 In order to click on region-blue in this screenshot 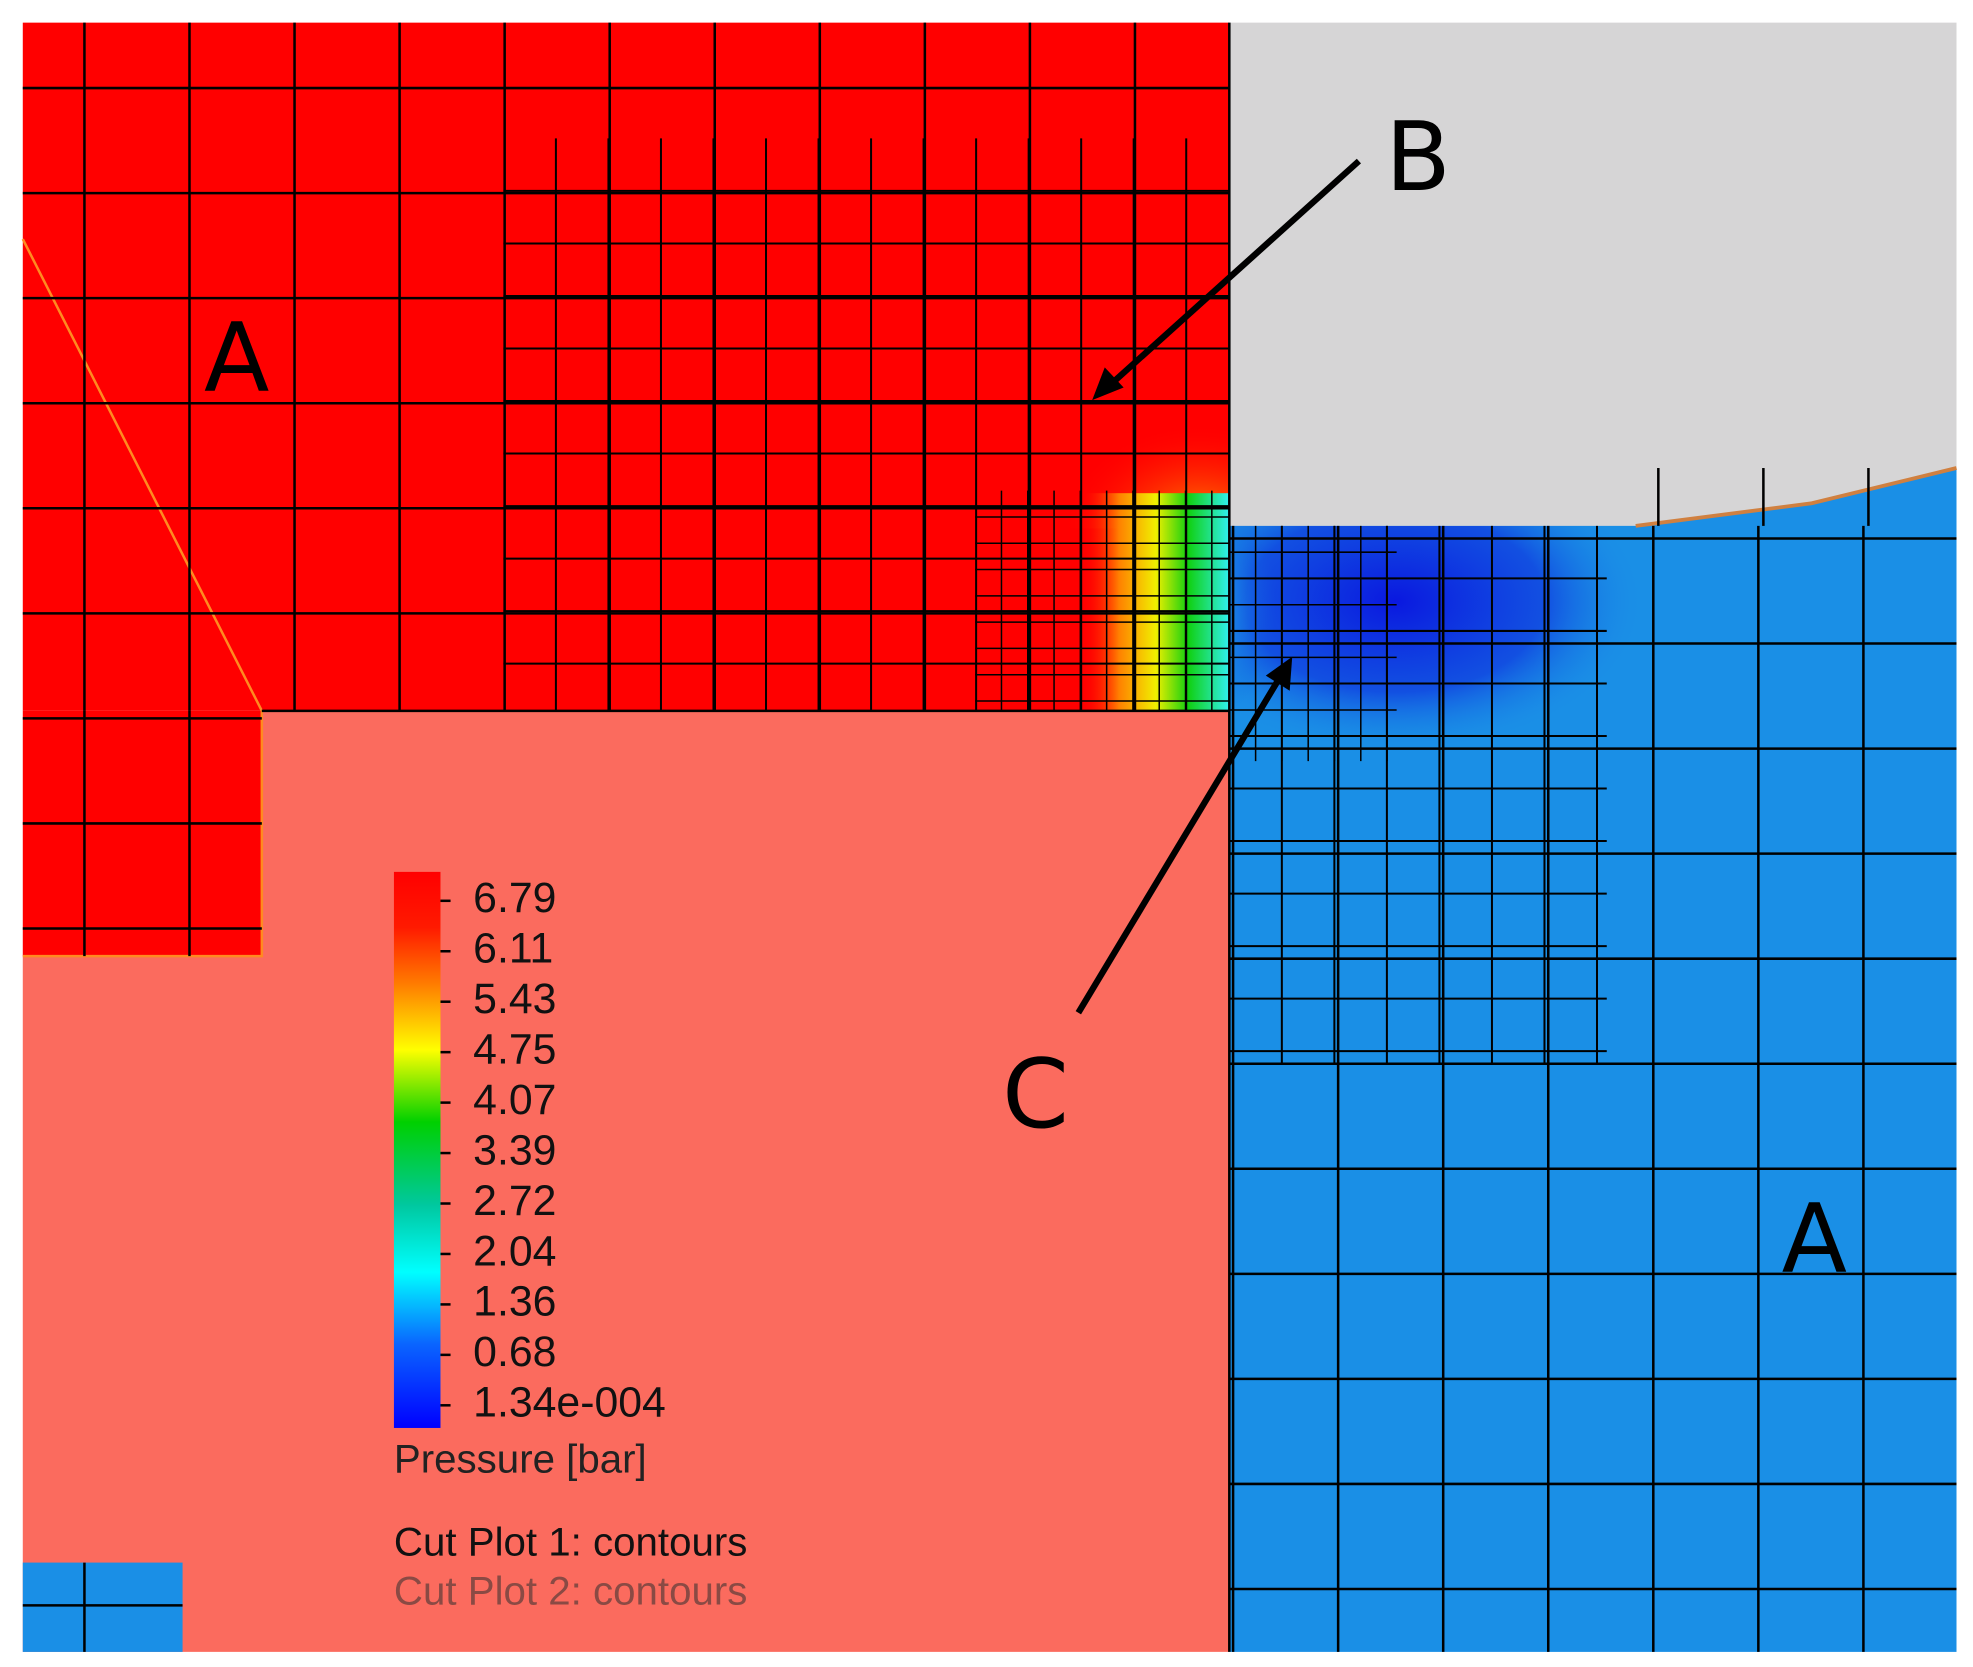, I will do `click(102, 1607)`.